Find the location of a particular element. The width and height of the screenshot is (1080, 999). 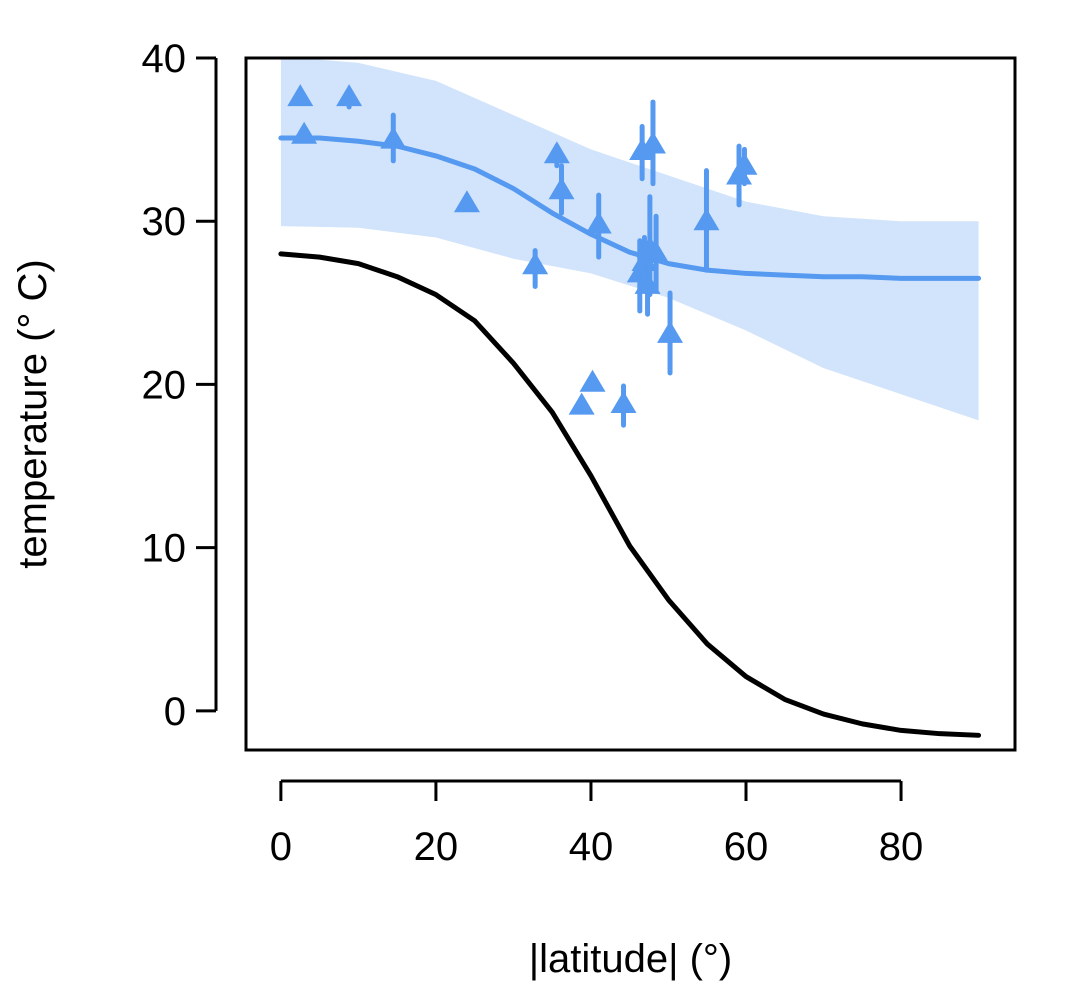

x-axis-title: |latitude| (°) is located at coordinates (631, 959).